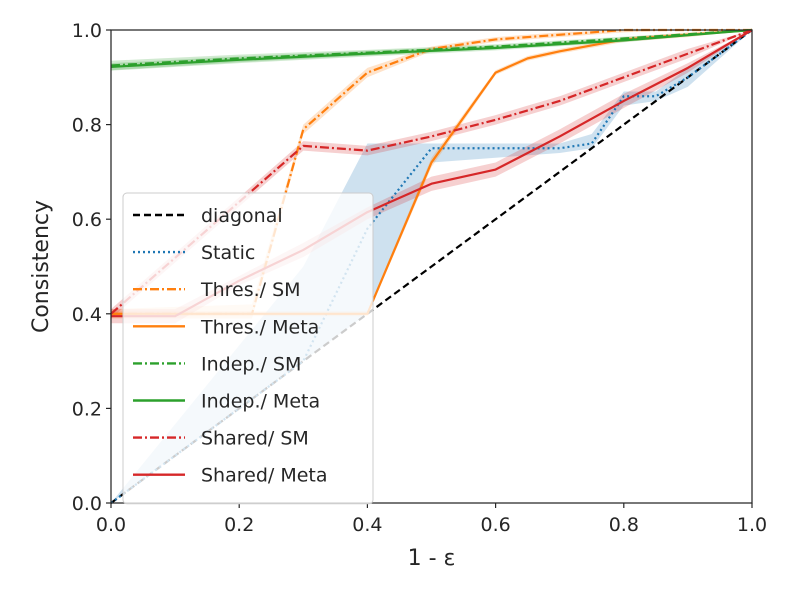  What do you see at coordinates (752, 525) in the screenshot?
I see `x-tick-label: 1.0` at bounding box center [752, 525].